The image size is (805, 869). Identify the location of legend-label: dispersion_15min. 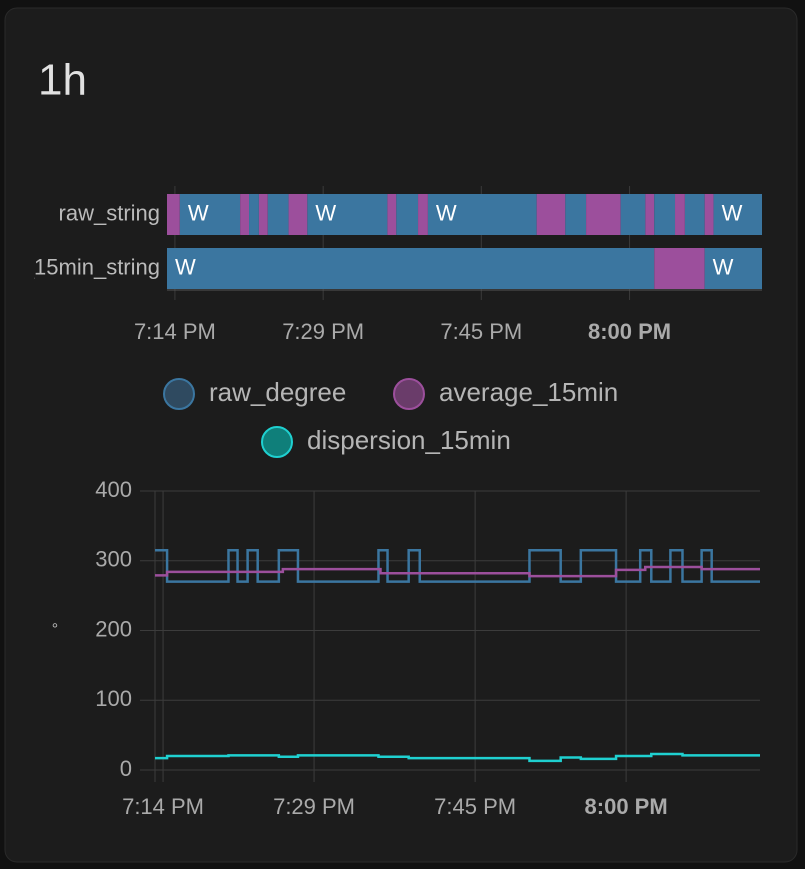
(409, 440).